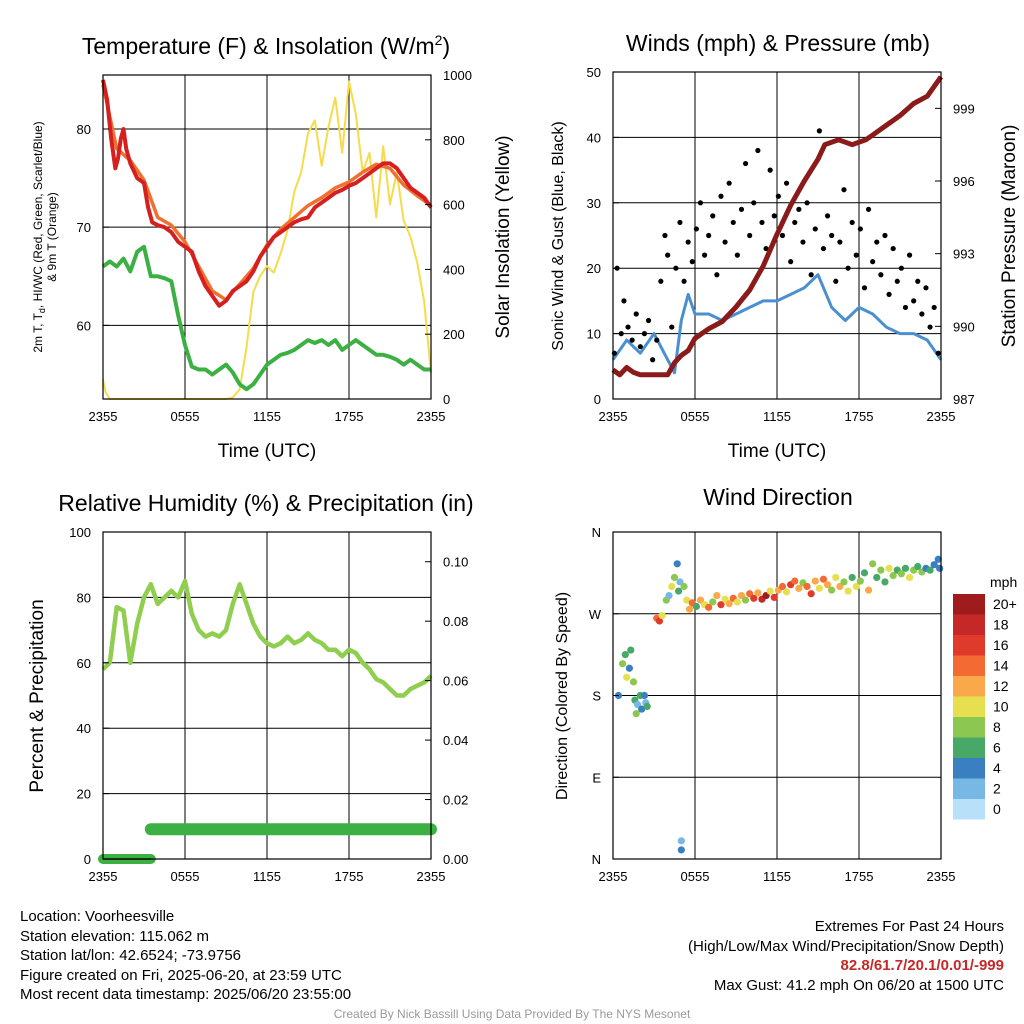  Describe the element at coordinates (777, 324) in the screenshot. I see `sonic-wind-line` at that location.